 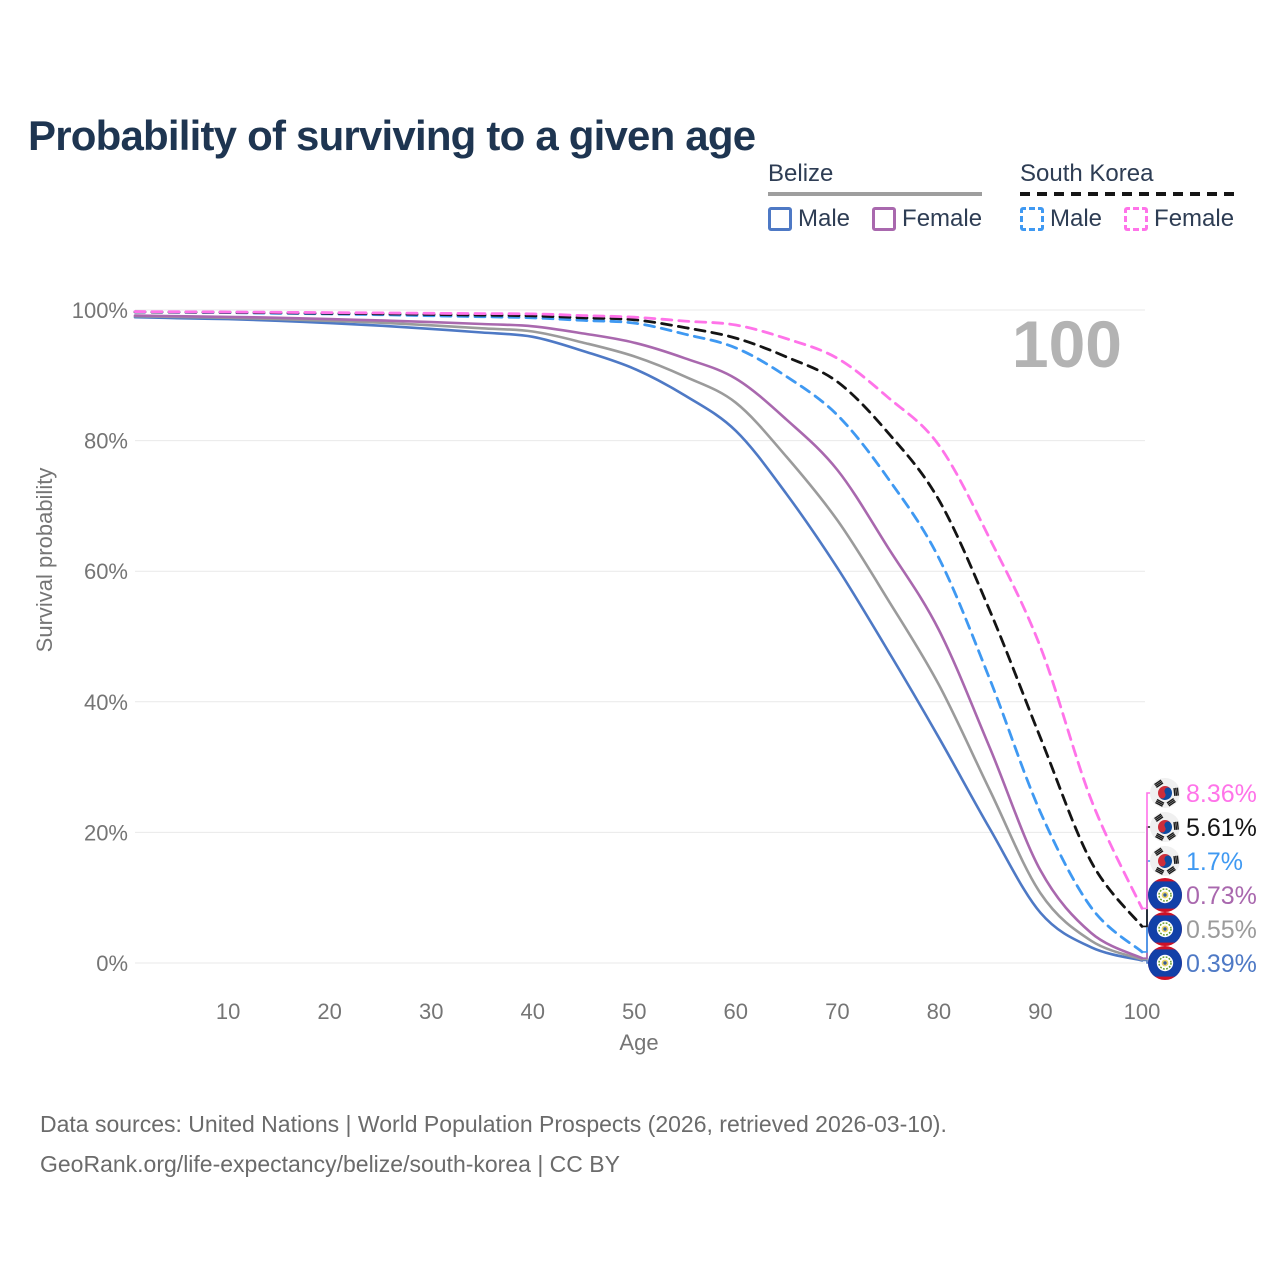 What do you see at coordinates (100, 637) in the screenshot?
I see `y-axis-ticks: 0% 20% 40% 60% 80% 100%` at bounding box center [100, 637].